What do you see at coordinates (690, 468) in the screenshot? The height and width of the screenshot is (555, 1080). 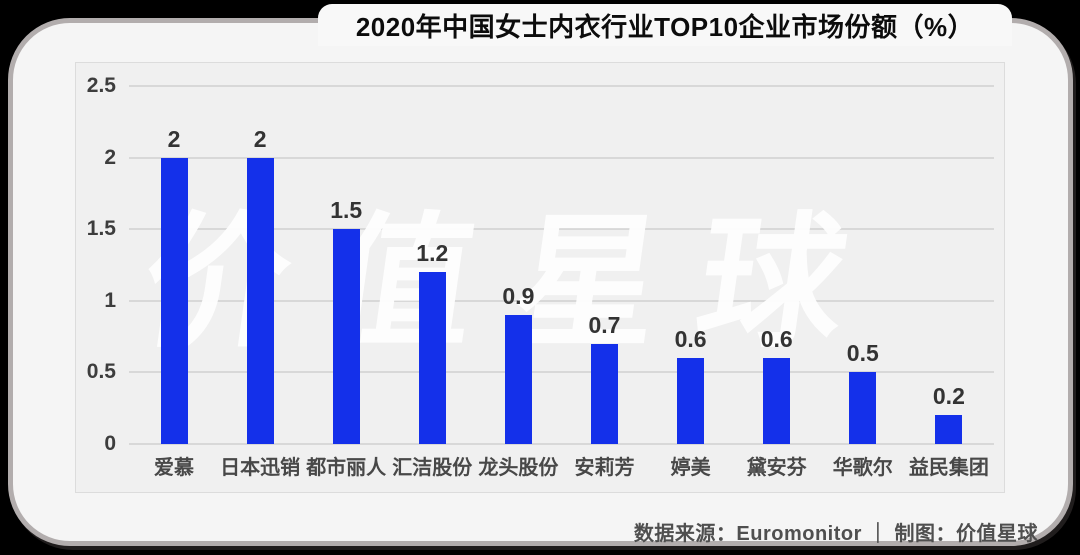 I see `x-axis-category-label: 婷美` at bounding box center [690, 468].